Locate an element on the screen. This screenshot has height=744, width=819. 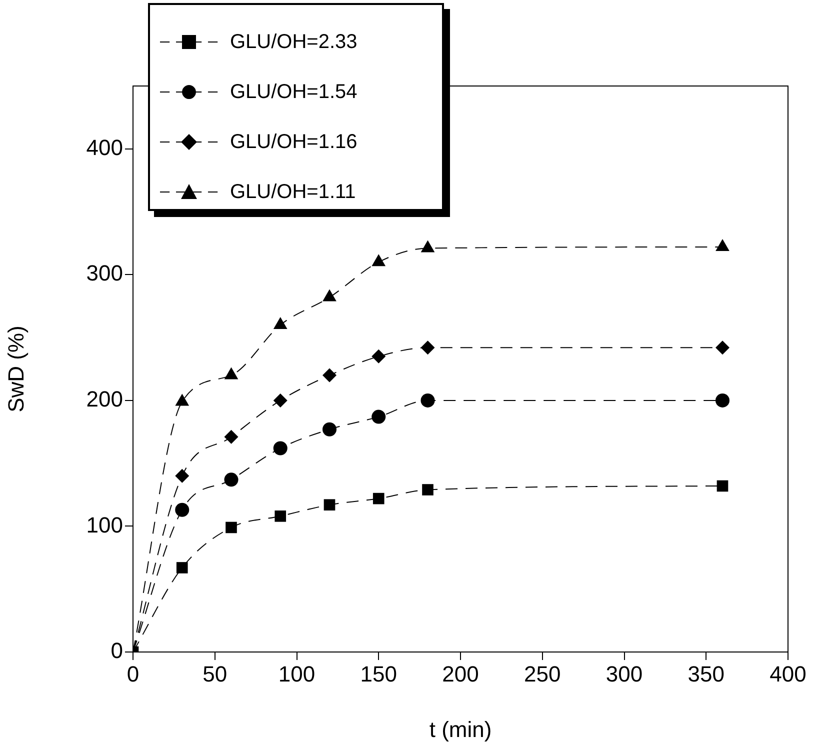
x-tick-label: 100 is located at coordinates (297, 673).